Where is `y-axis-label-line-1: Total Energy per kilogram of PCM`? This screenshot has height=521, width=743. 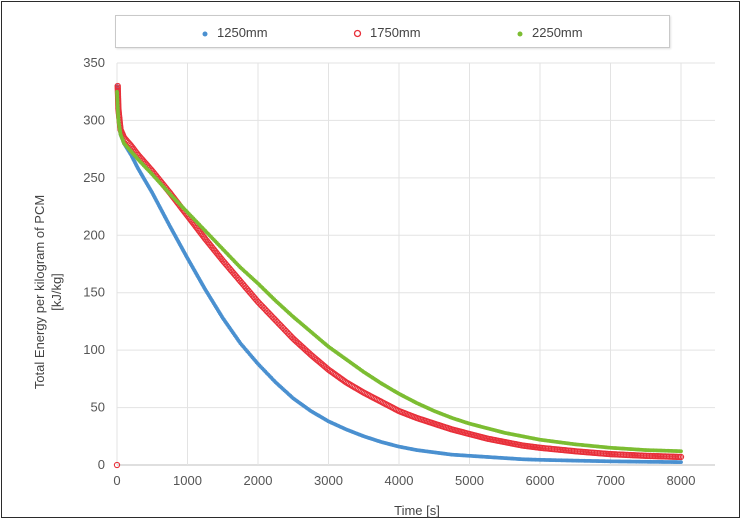 y-axis-label-line-1: Total Energy per kilogram of PCM is located at coordinates (39, 292).